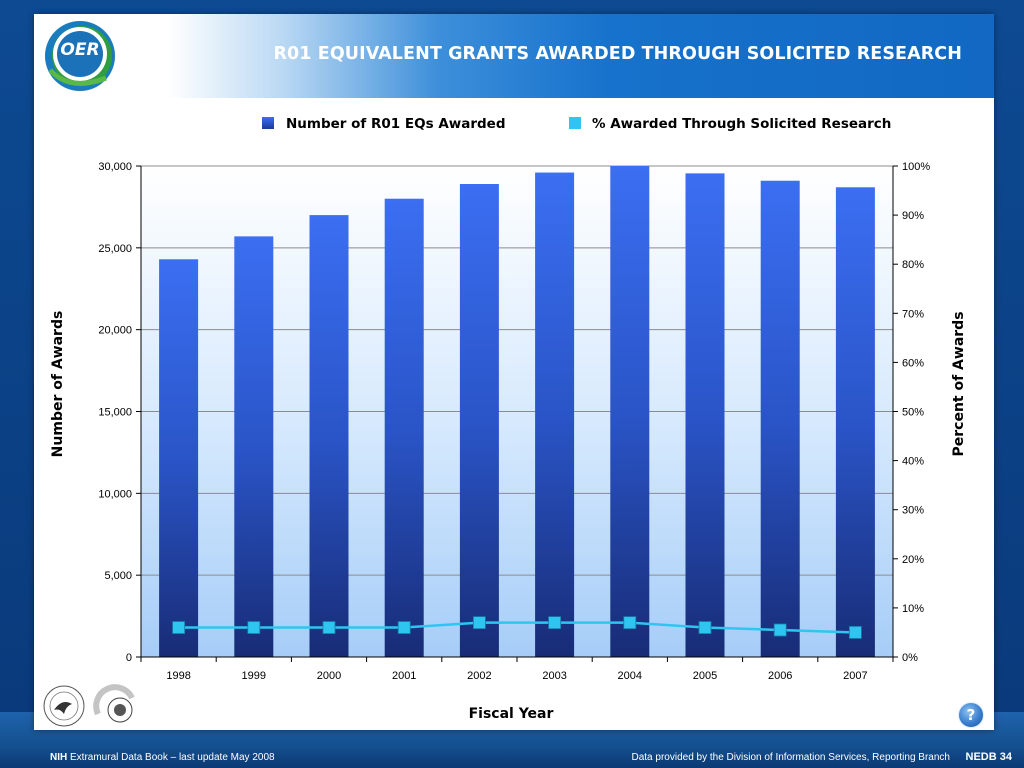 Image resolution: width=1024 pixels, height=768 pixels. I want to click on x-tick-label: 2007, so click(855, 676).